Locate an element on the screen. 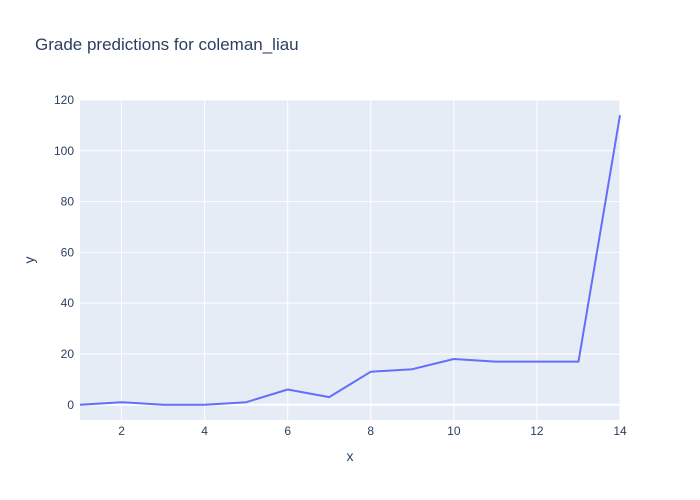 The width and height of the screenshot is (700, 500). x-tick-label: 14 is located at coordinates (620, 431).